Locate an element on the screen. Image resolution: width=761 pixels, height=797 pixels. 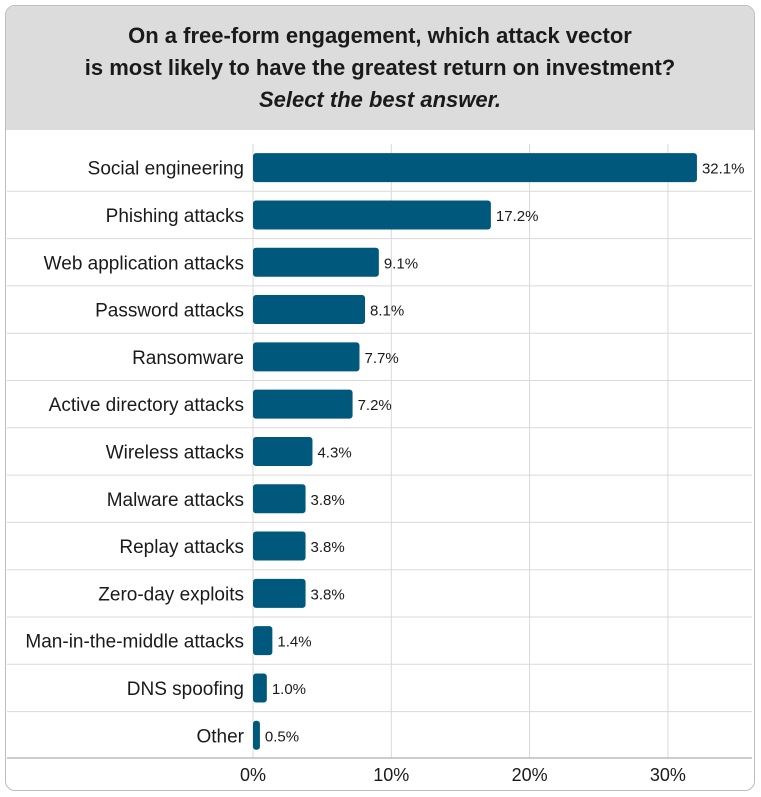
category-label: Password attacks is located at coordinates (169, 311).